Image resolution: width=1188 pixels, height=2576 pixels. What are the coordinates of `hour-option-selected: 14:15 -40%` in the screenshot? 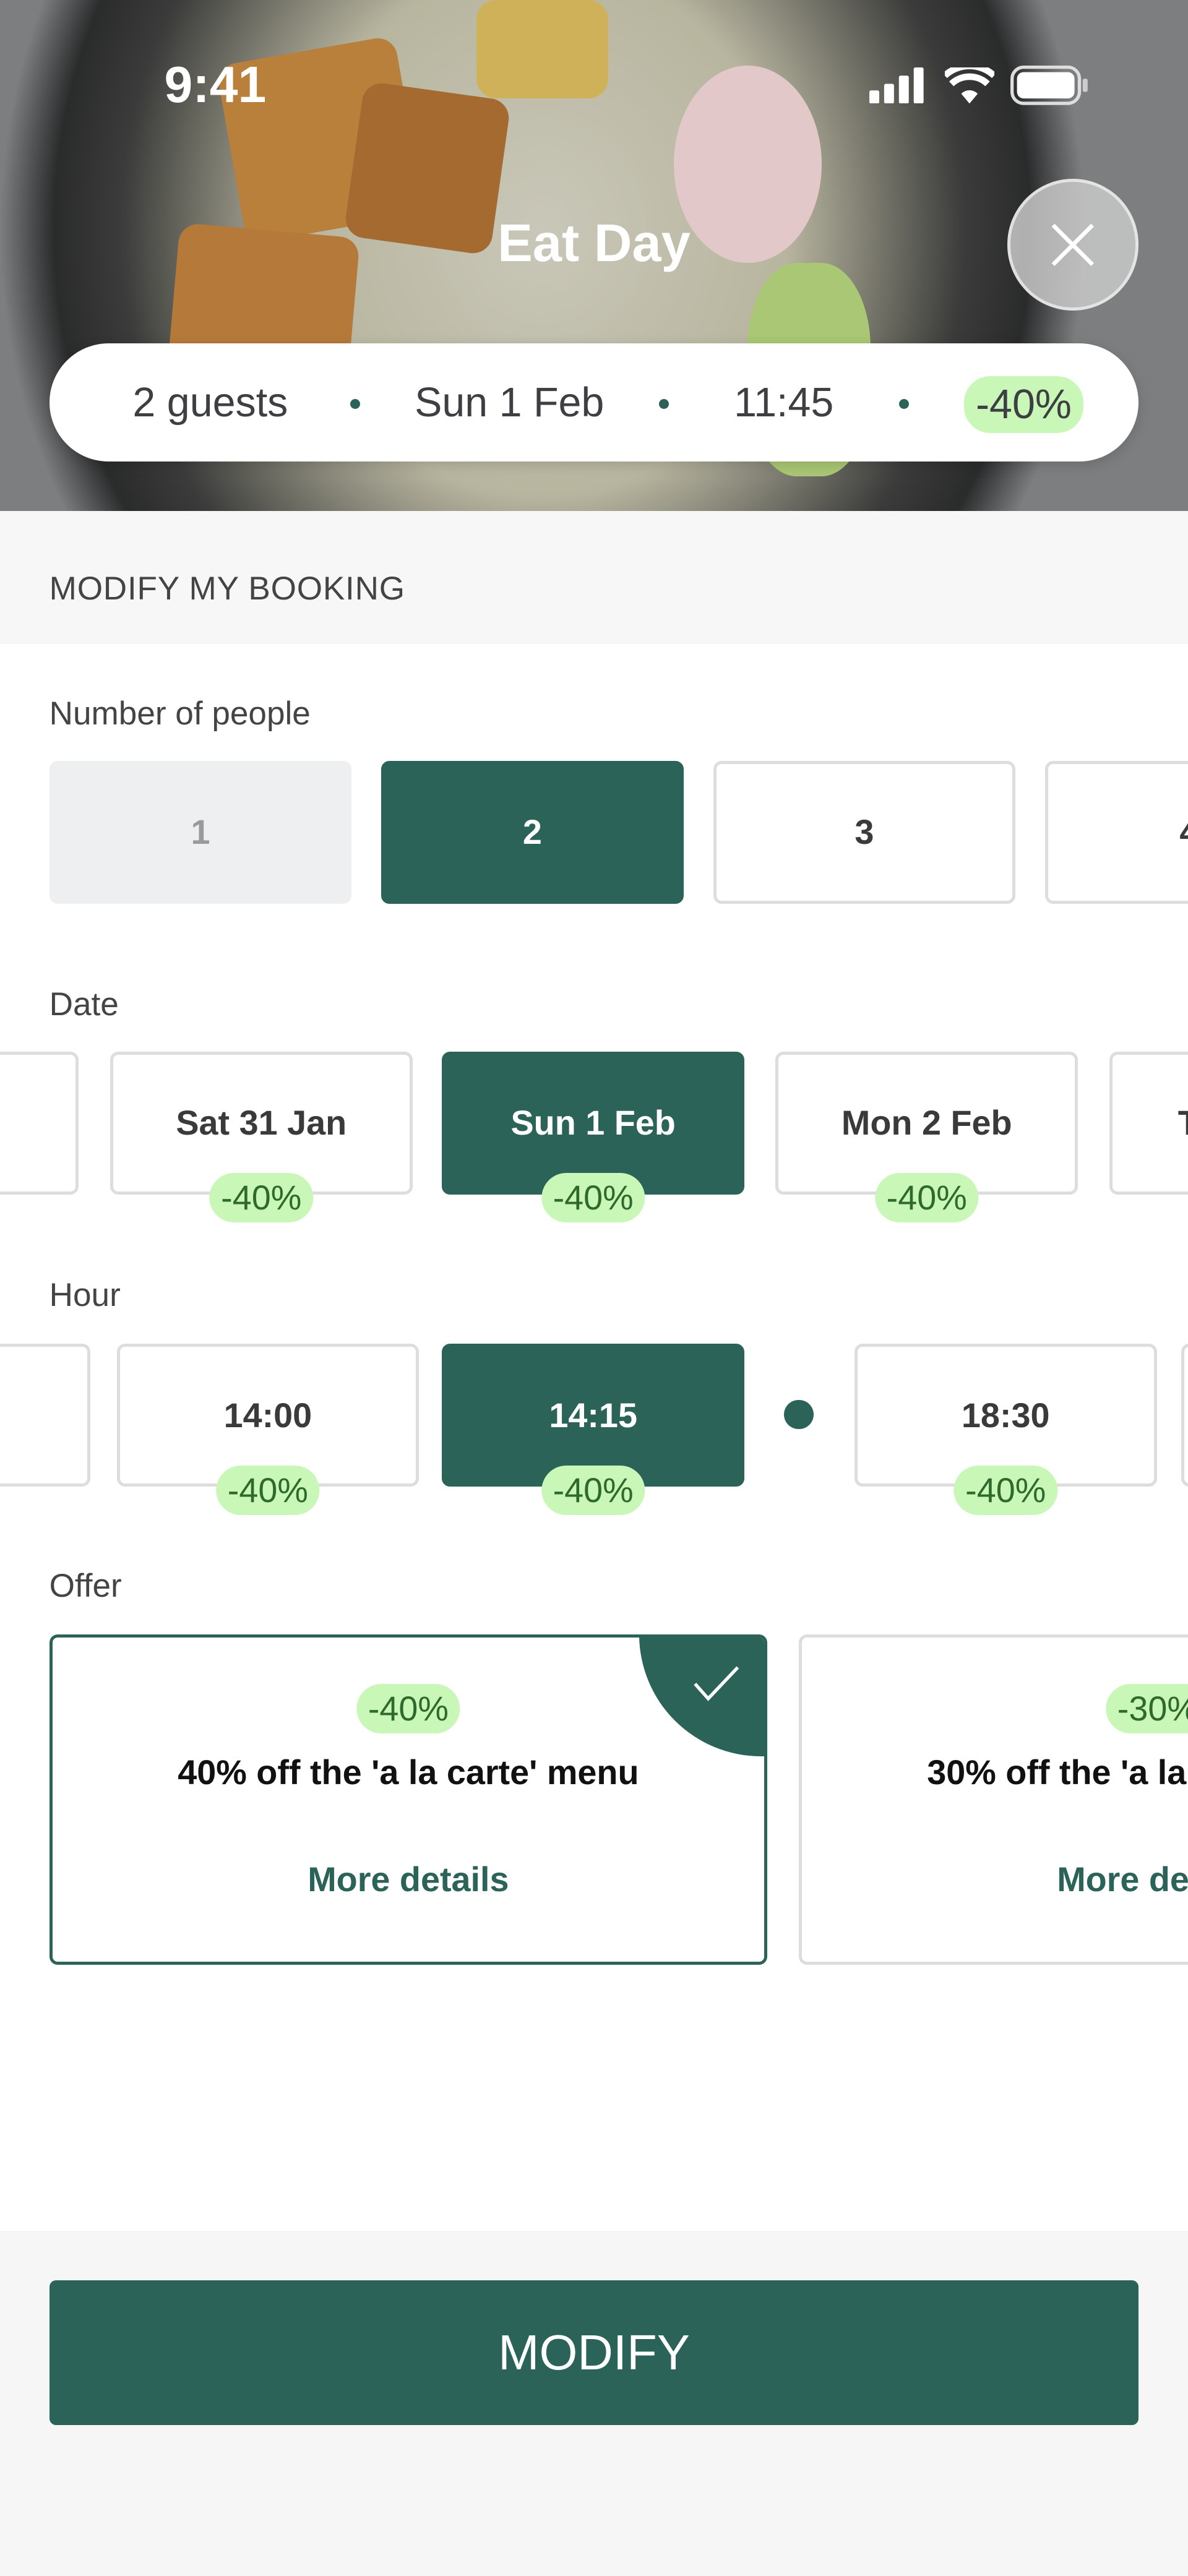 It's located at (593, 1429).